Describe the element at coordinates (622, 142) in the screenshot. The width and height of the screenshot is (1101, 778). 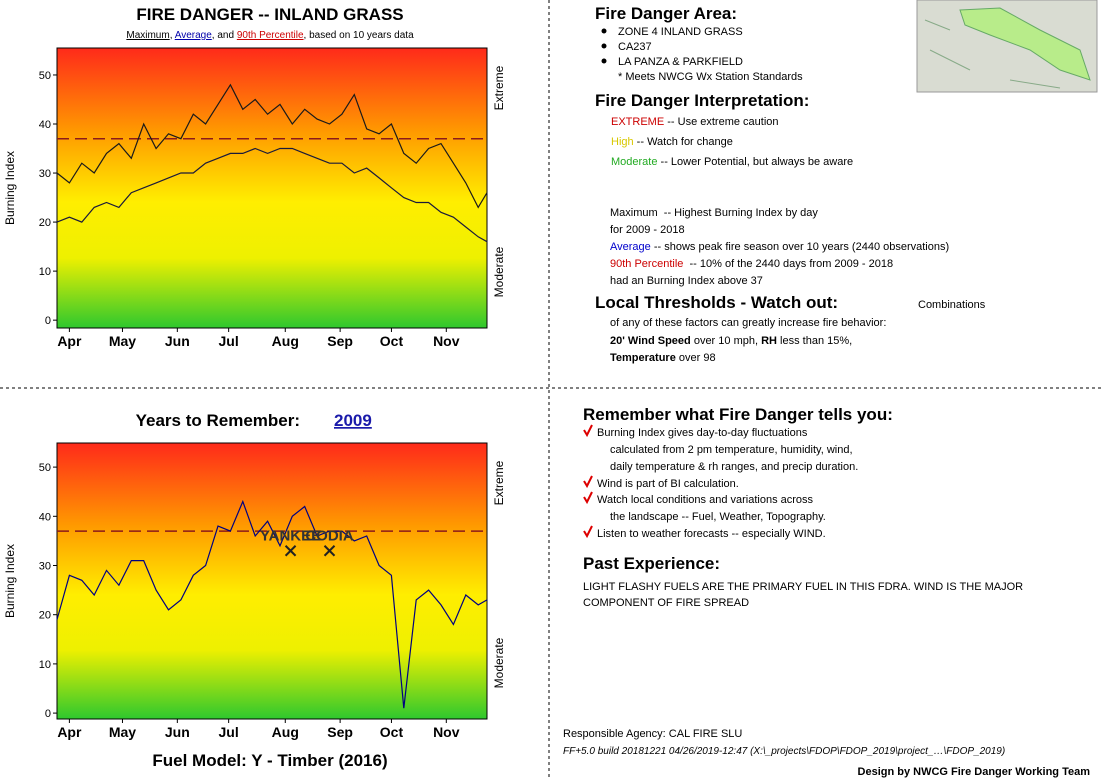
I see `level-name: High` at that location.